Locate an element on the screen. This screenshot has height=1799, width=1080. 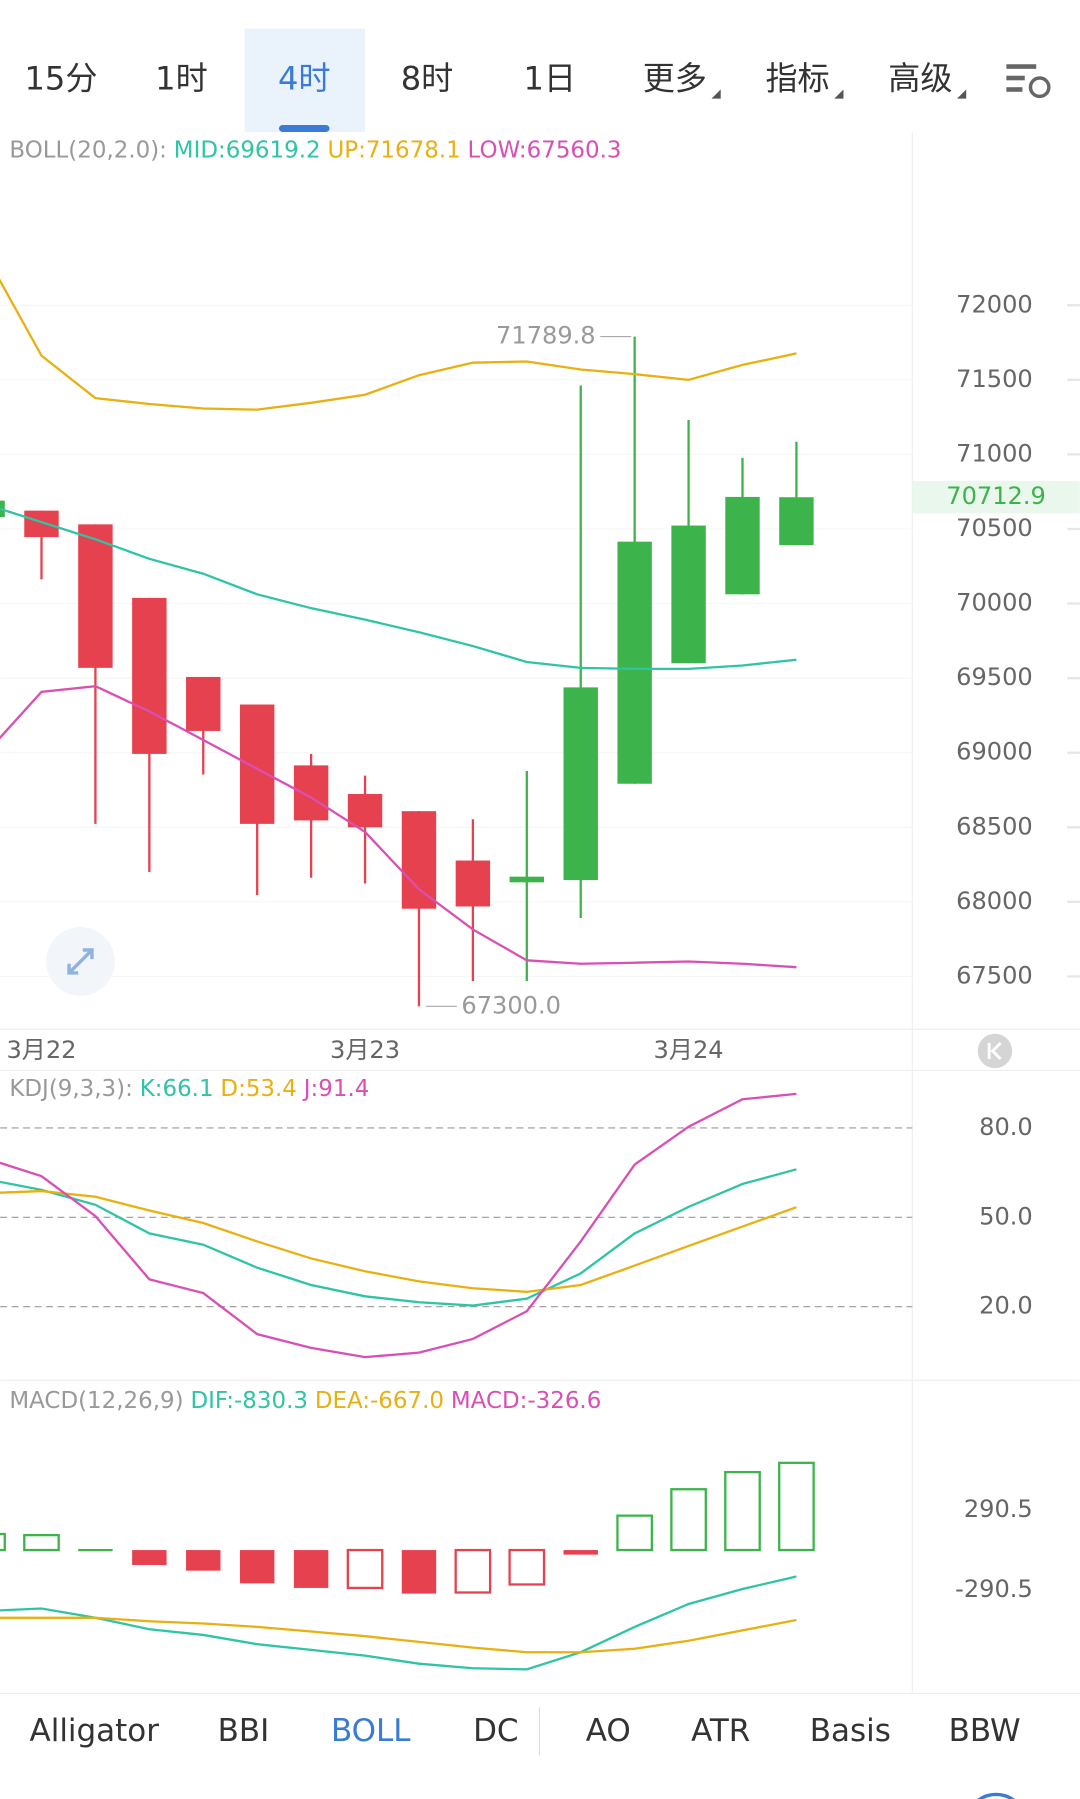
timeframe-tab: 高级 is located at coordinates (920, 78).